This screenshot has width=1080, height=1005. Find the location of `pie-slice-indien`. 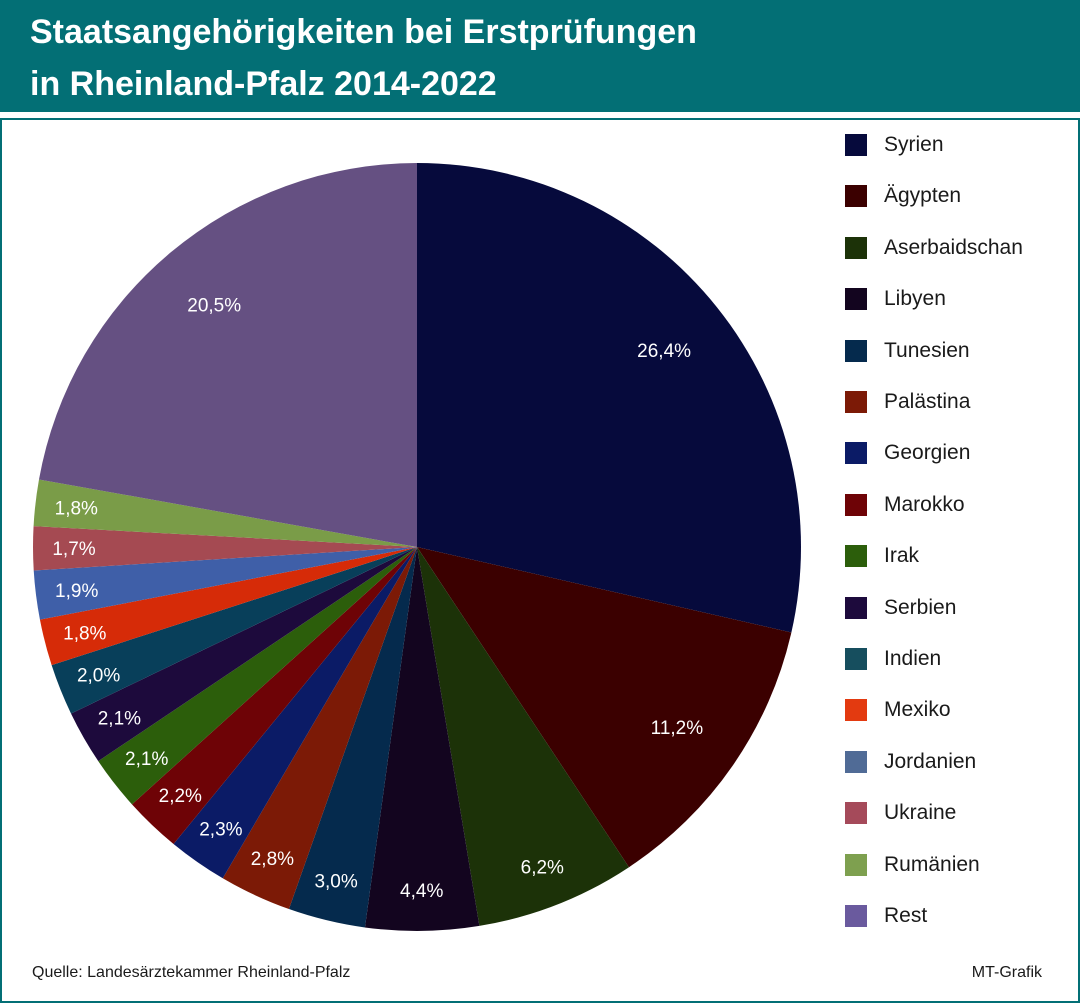

pie-slice-indien is located at coordinates (234, 630).